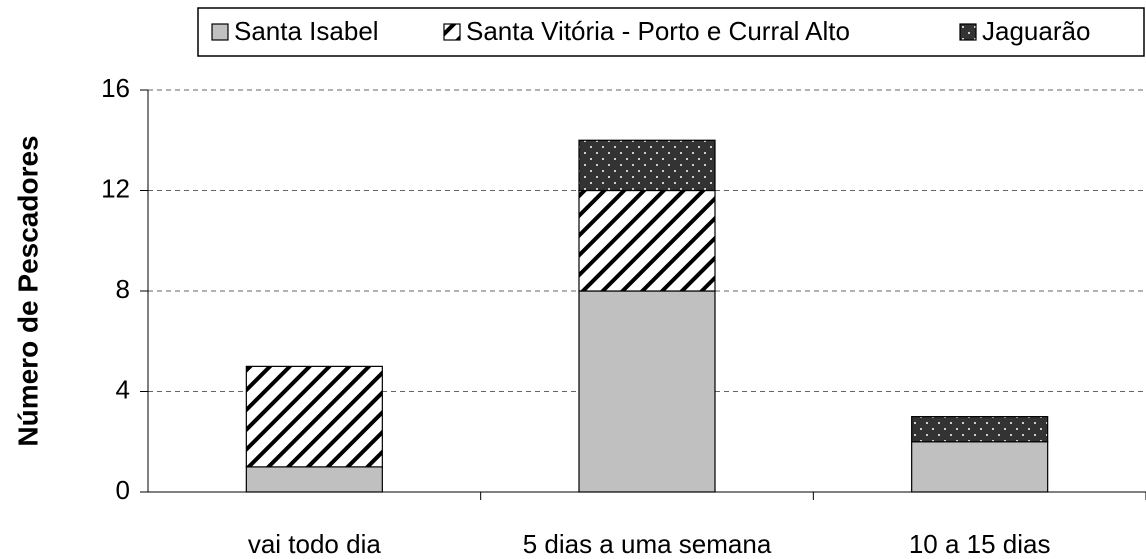 The image size is (1146, 559). What do you see at coordinates (115, 188) in the screenshot?
I see `y-tick-label: 12` at bounding box center [115, 188].